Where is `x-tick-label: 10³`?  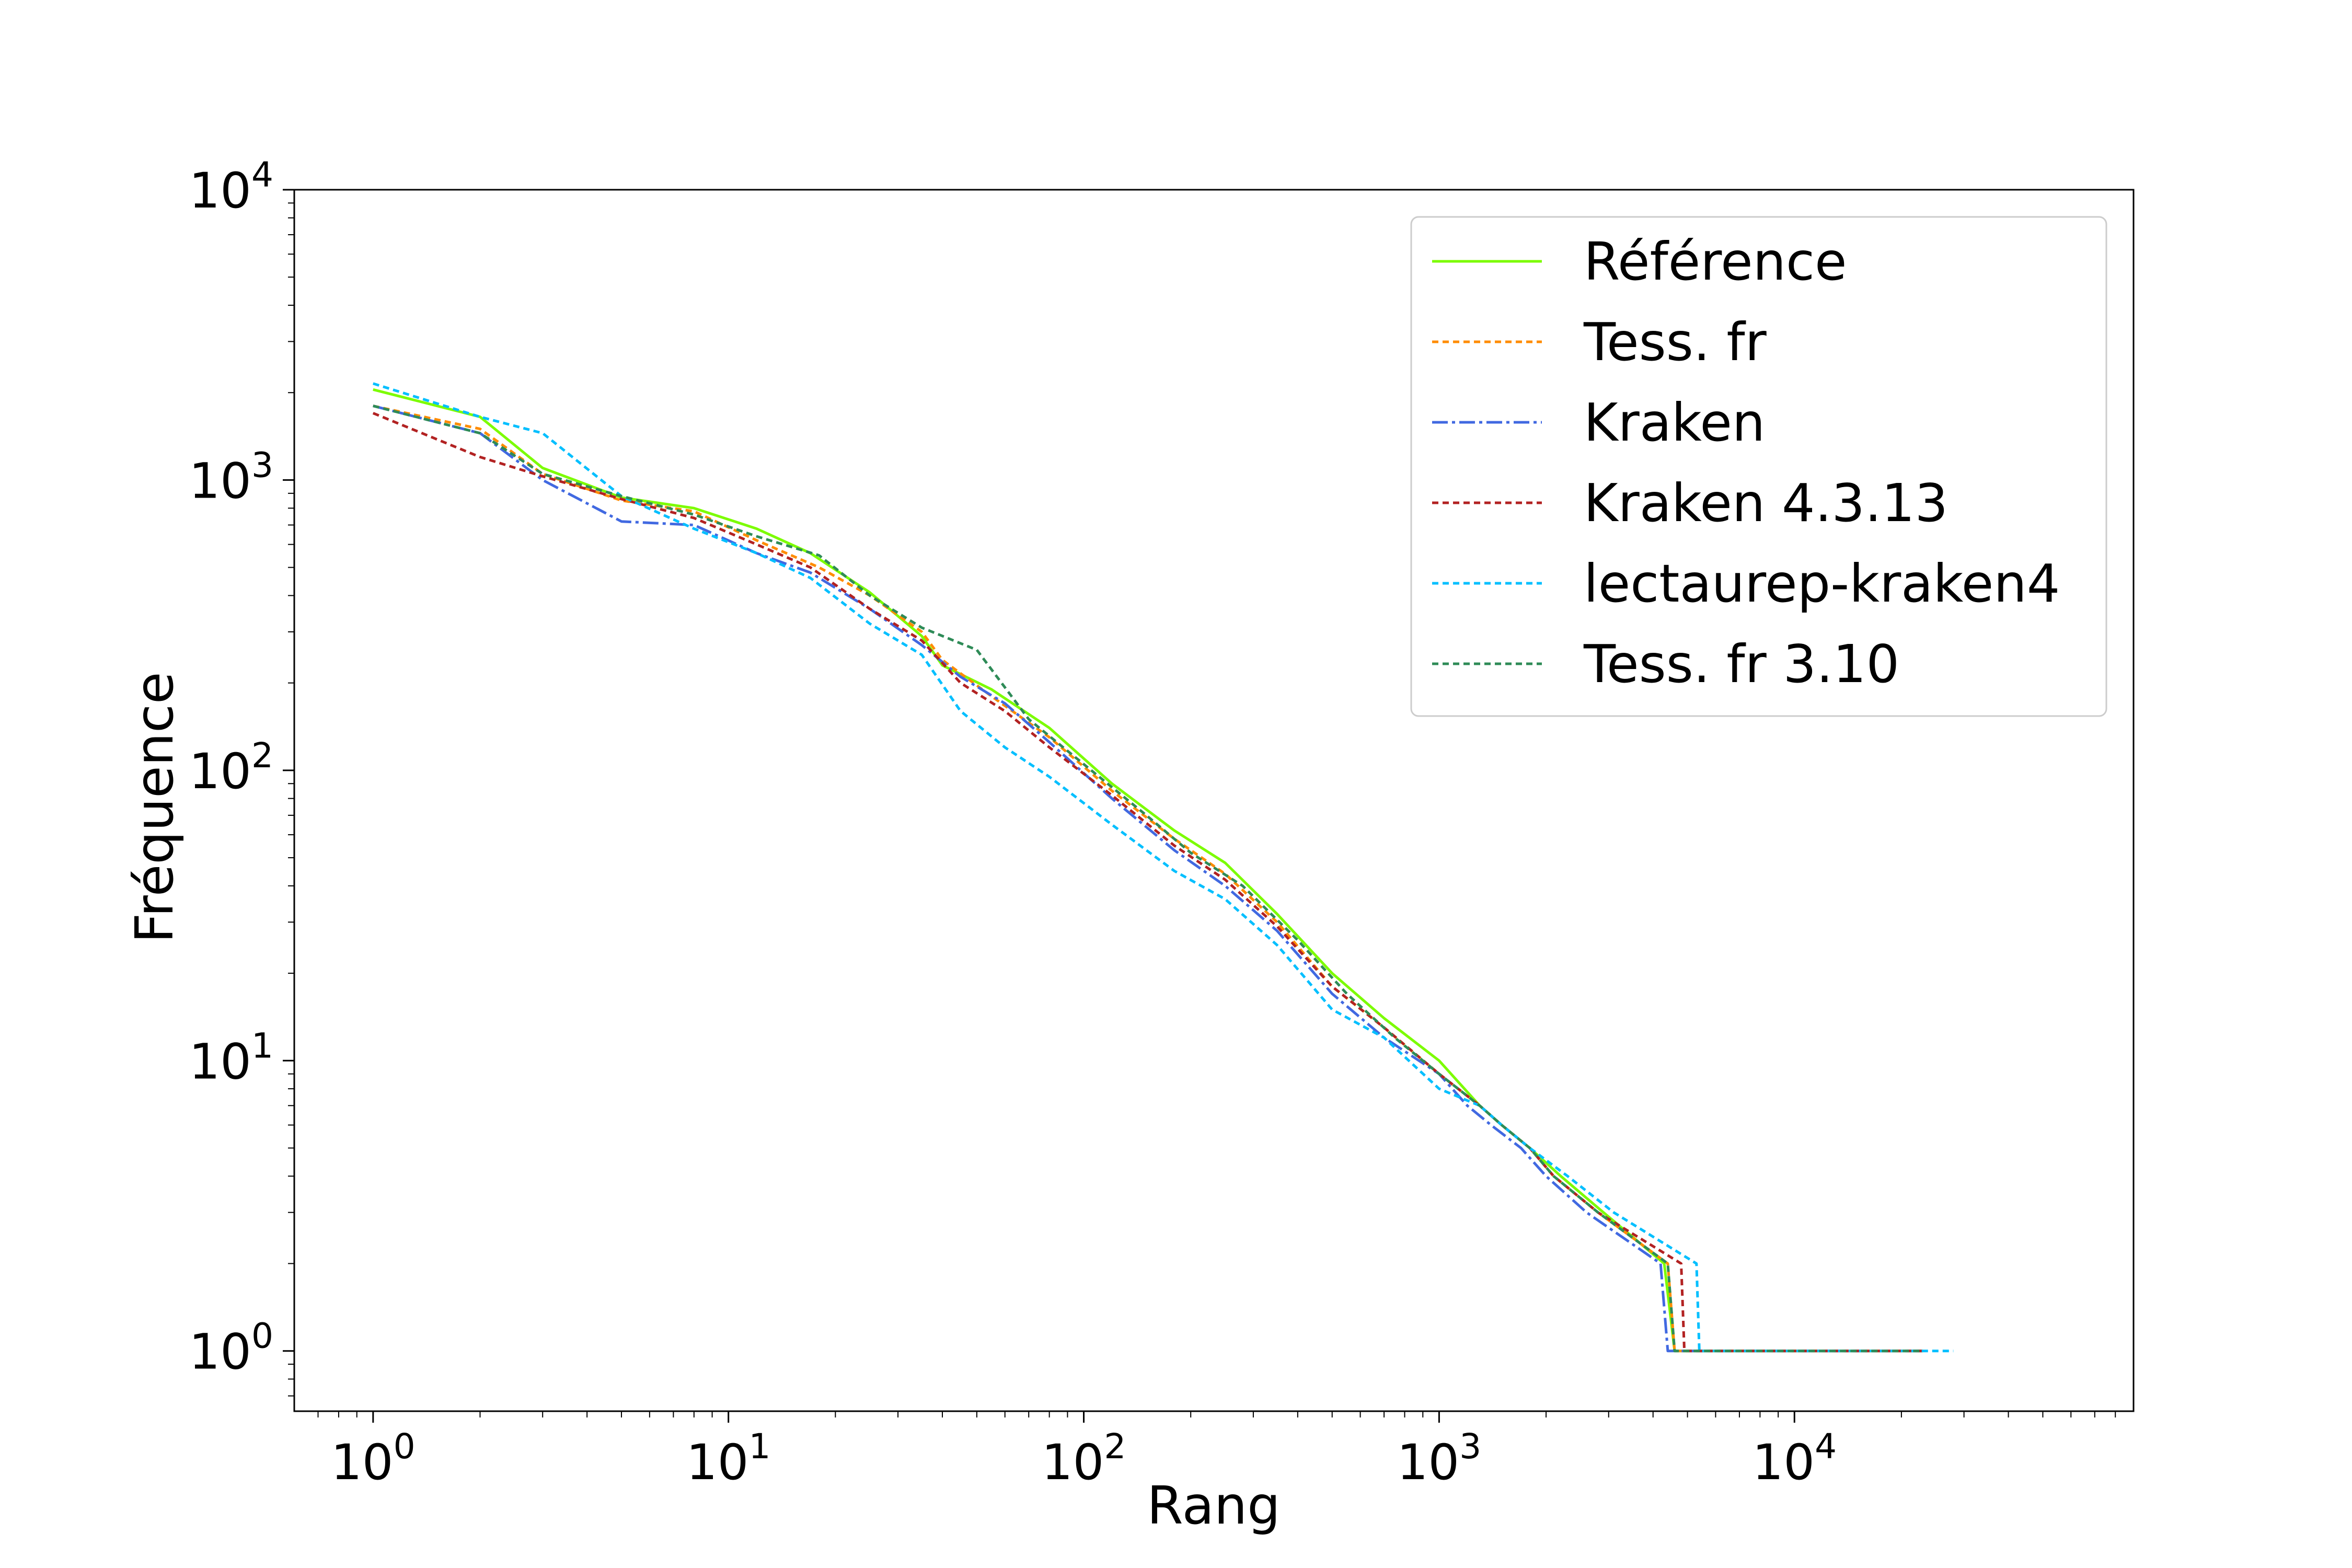
x-tick-label: 10³ is located at coordinates (1439, 1458).